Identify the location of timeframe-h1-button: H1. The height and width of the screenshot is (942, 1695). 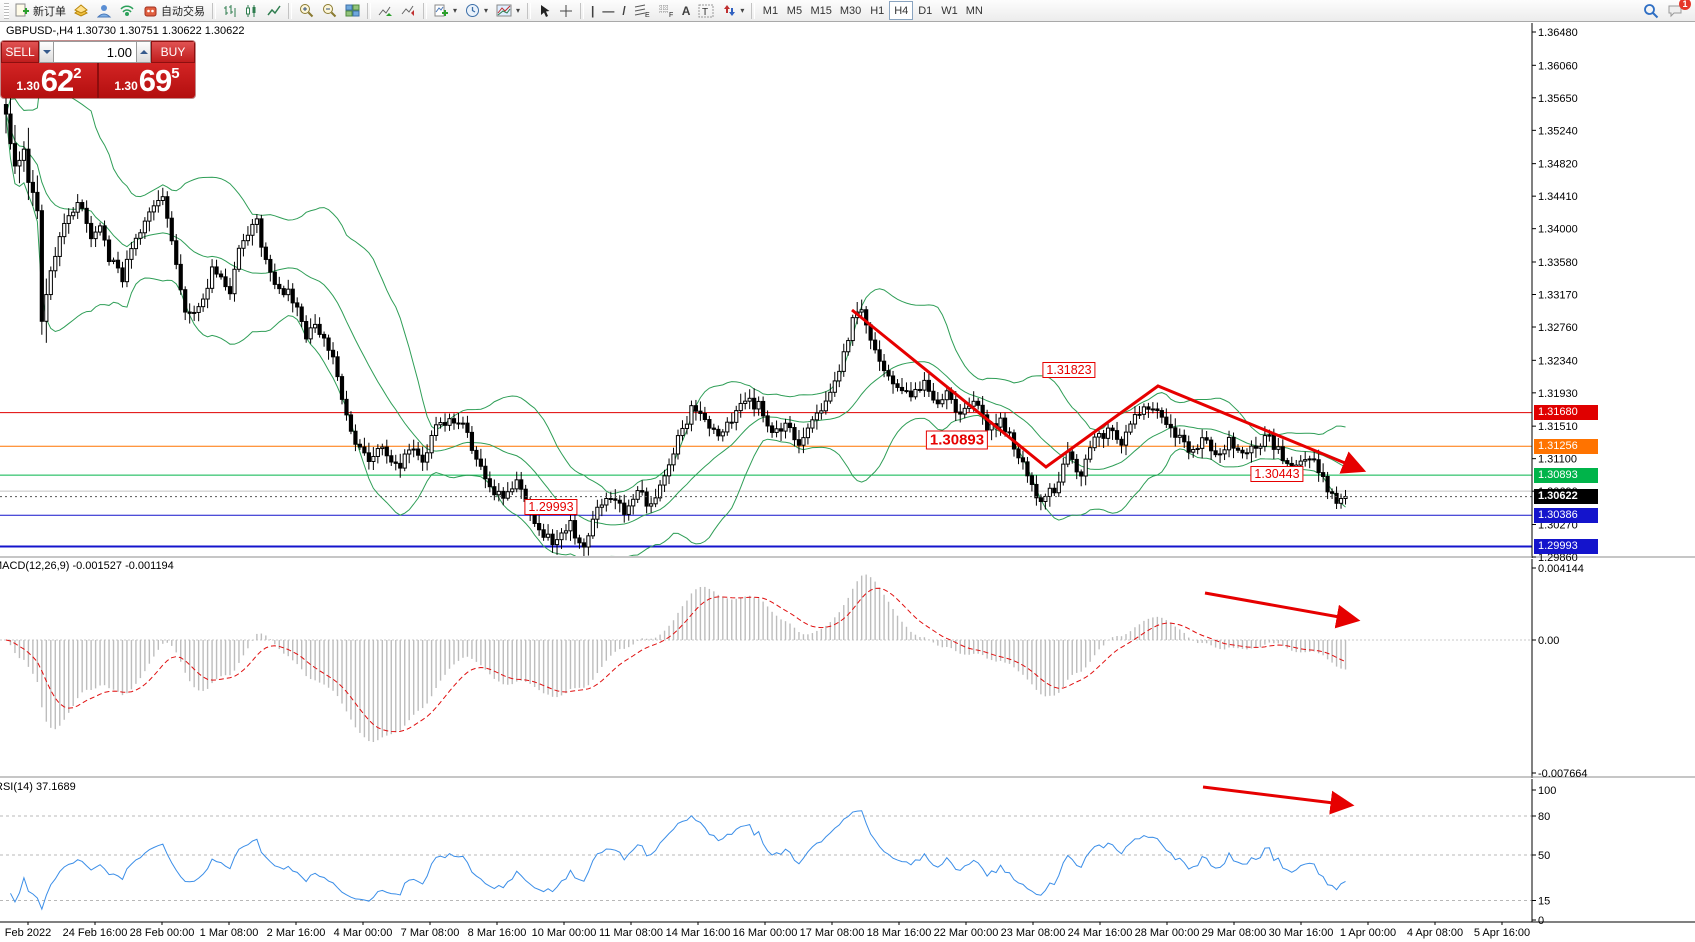
(877, 10).